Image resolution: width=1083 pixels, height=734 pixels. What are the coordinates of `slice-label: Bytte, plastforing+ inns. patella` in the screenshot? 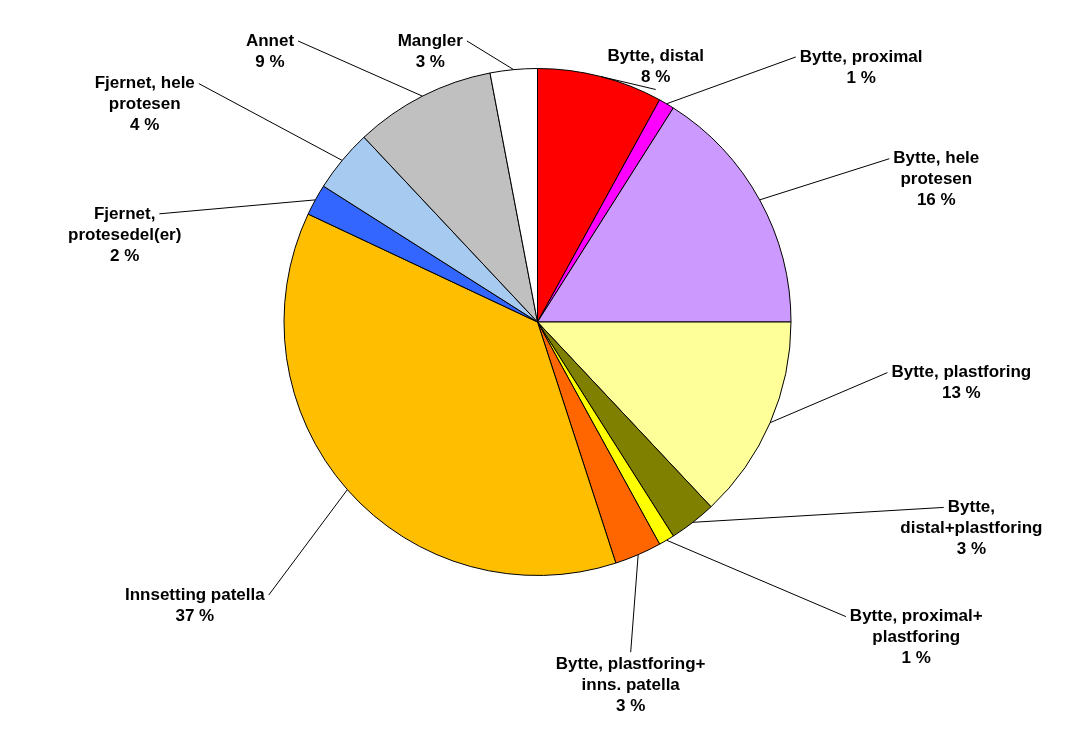 It's located at (630, 674).